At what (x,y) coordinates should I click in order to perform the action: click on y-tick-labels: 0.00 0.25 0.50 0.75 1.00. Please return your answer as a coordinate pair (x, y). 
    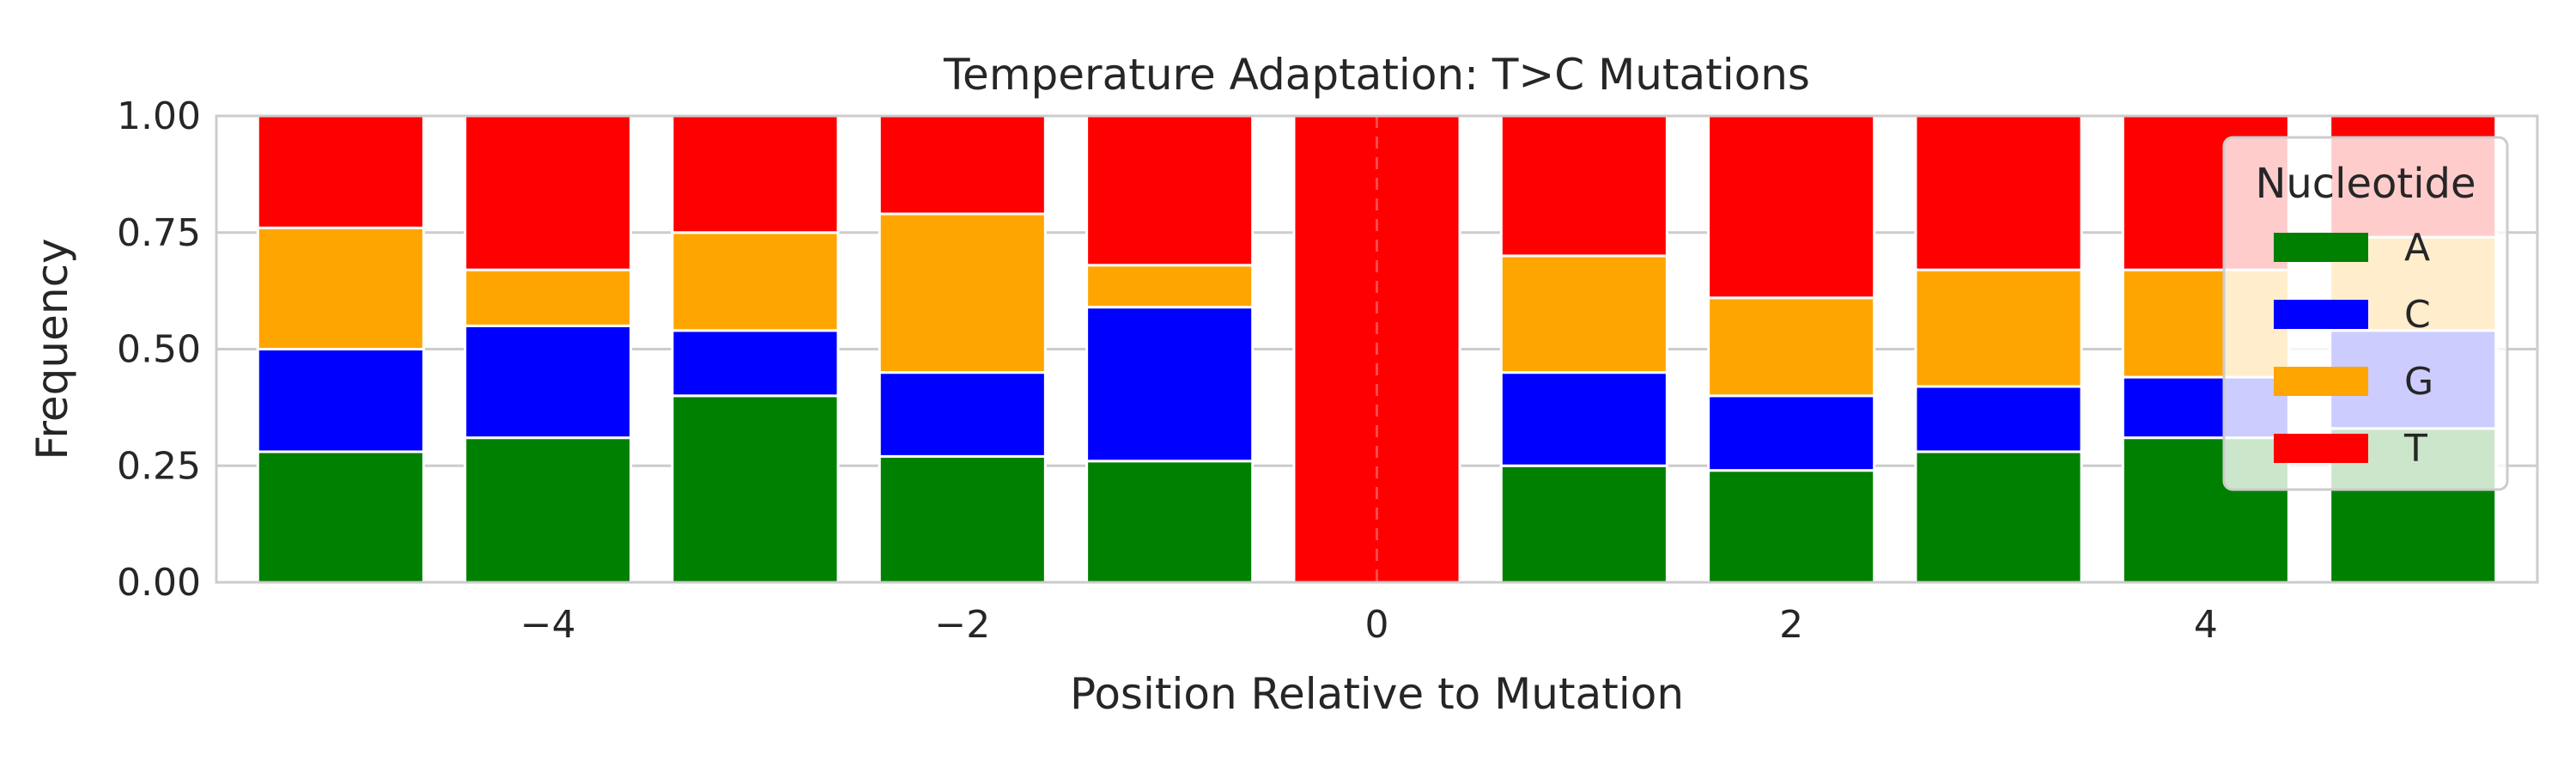
    Looking at the image, I should click on (159, 349).